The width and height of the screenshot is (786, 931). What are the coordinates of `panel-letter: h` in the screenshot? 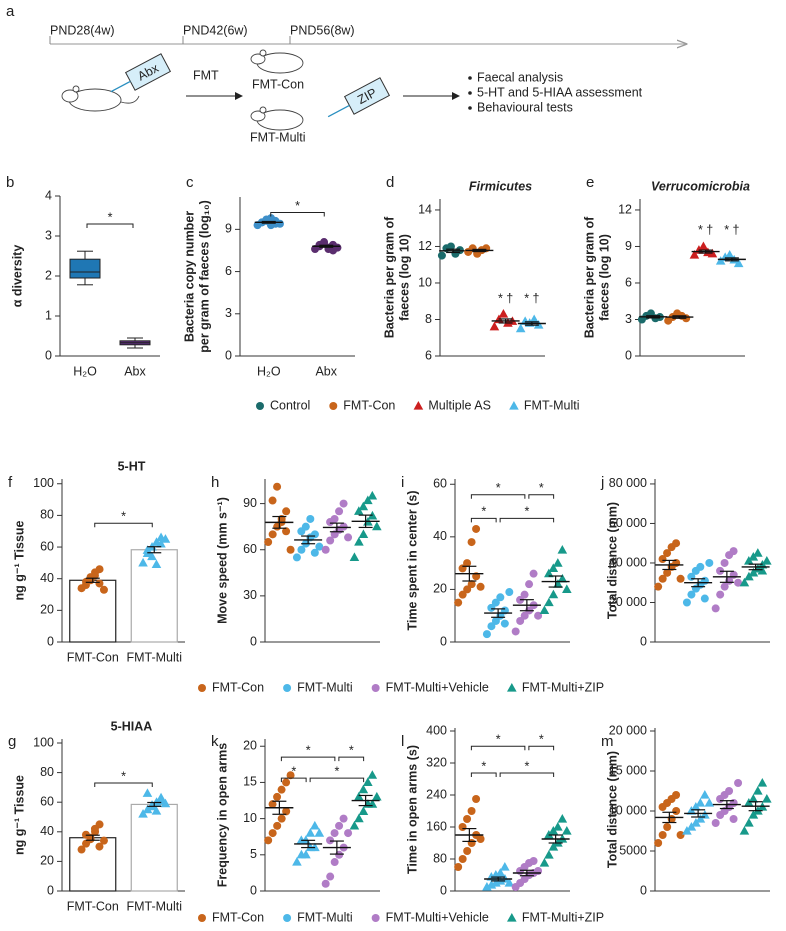 It's located at (215, 482).